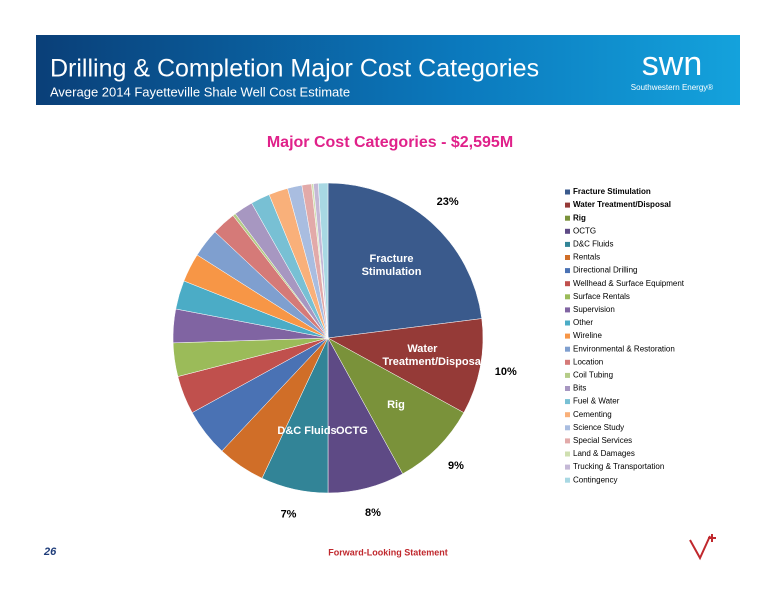 The height and width of the screenshot is (600, 776). I want to click on legend-label: Location, so click(588, 361).